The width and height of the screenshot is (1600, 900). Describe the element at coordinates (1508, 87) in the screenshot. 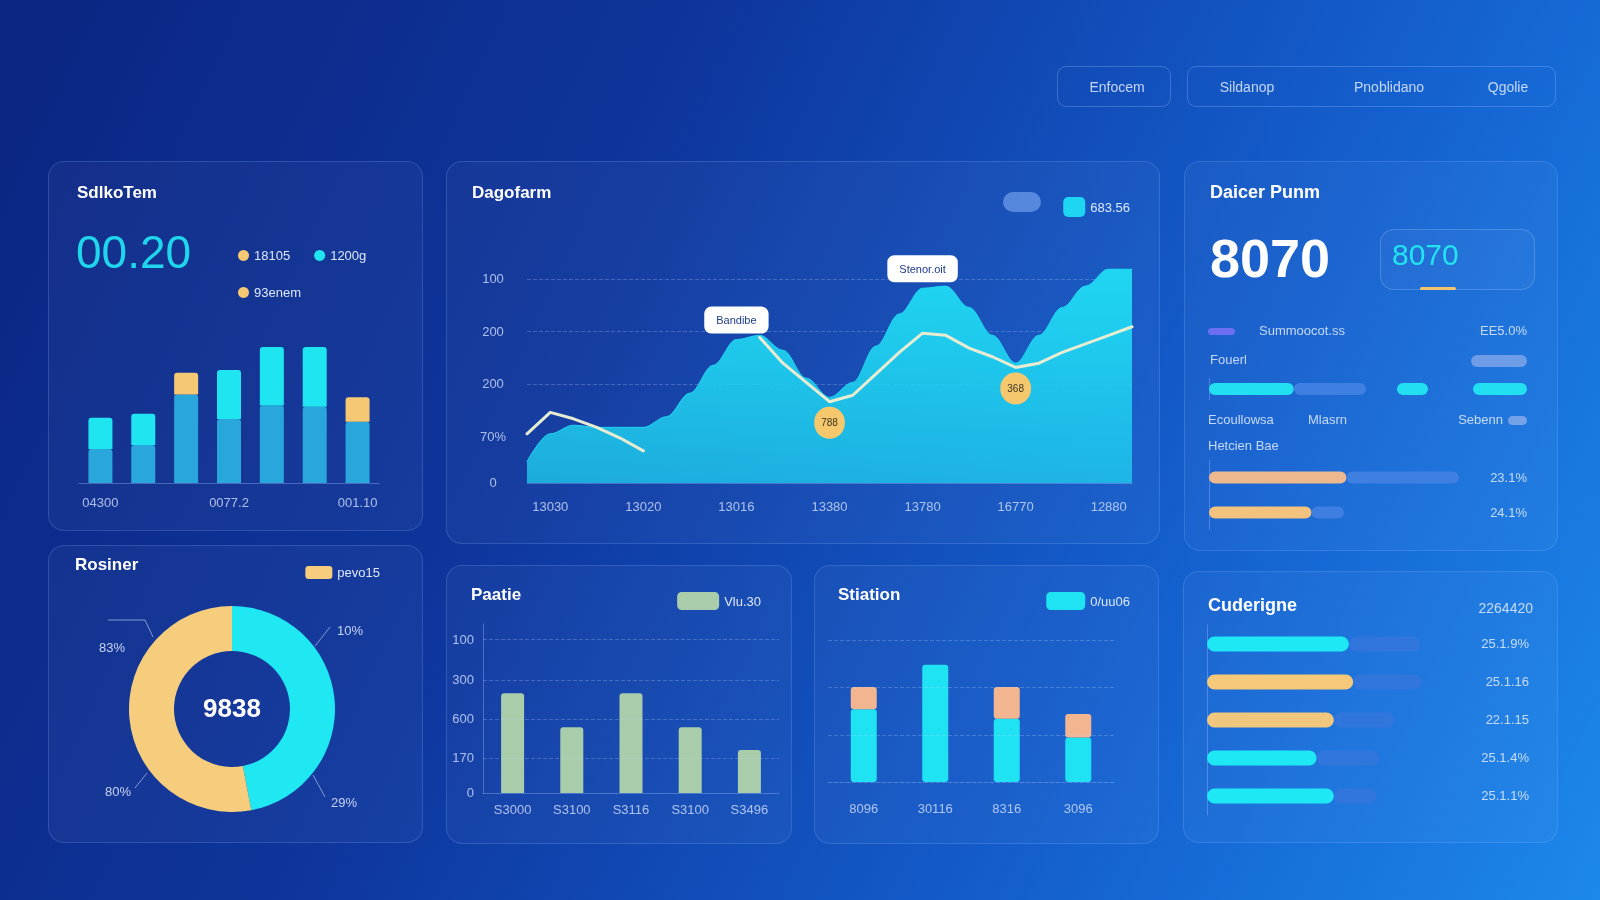

I see `text: Qgolie` at that location.